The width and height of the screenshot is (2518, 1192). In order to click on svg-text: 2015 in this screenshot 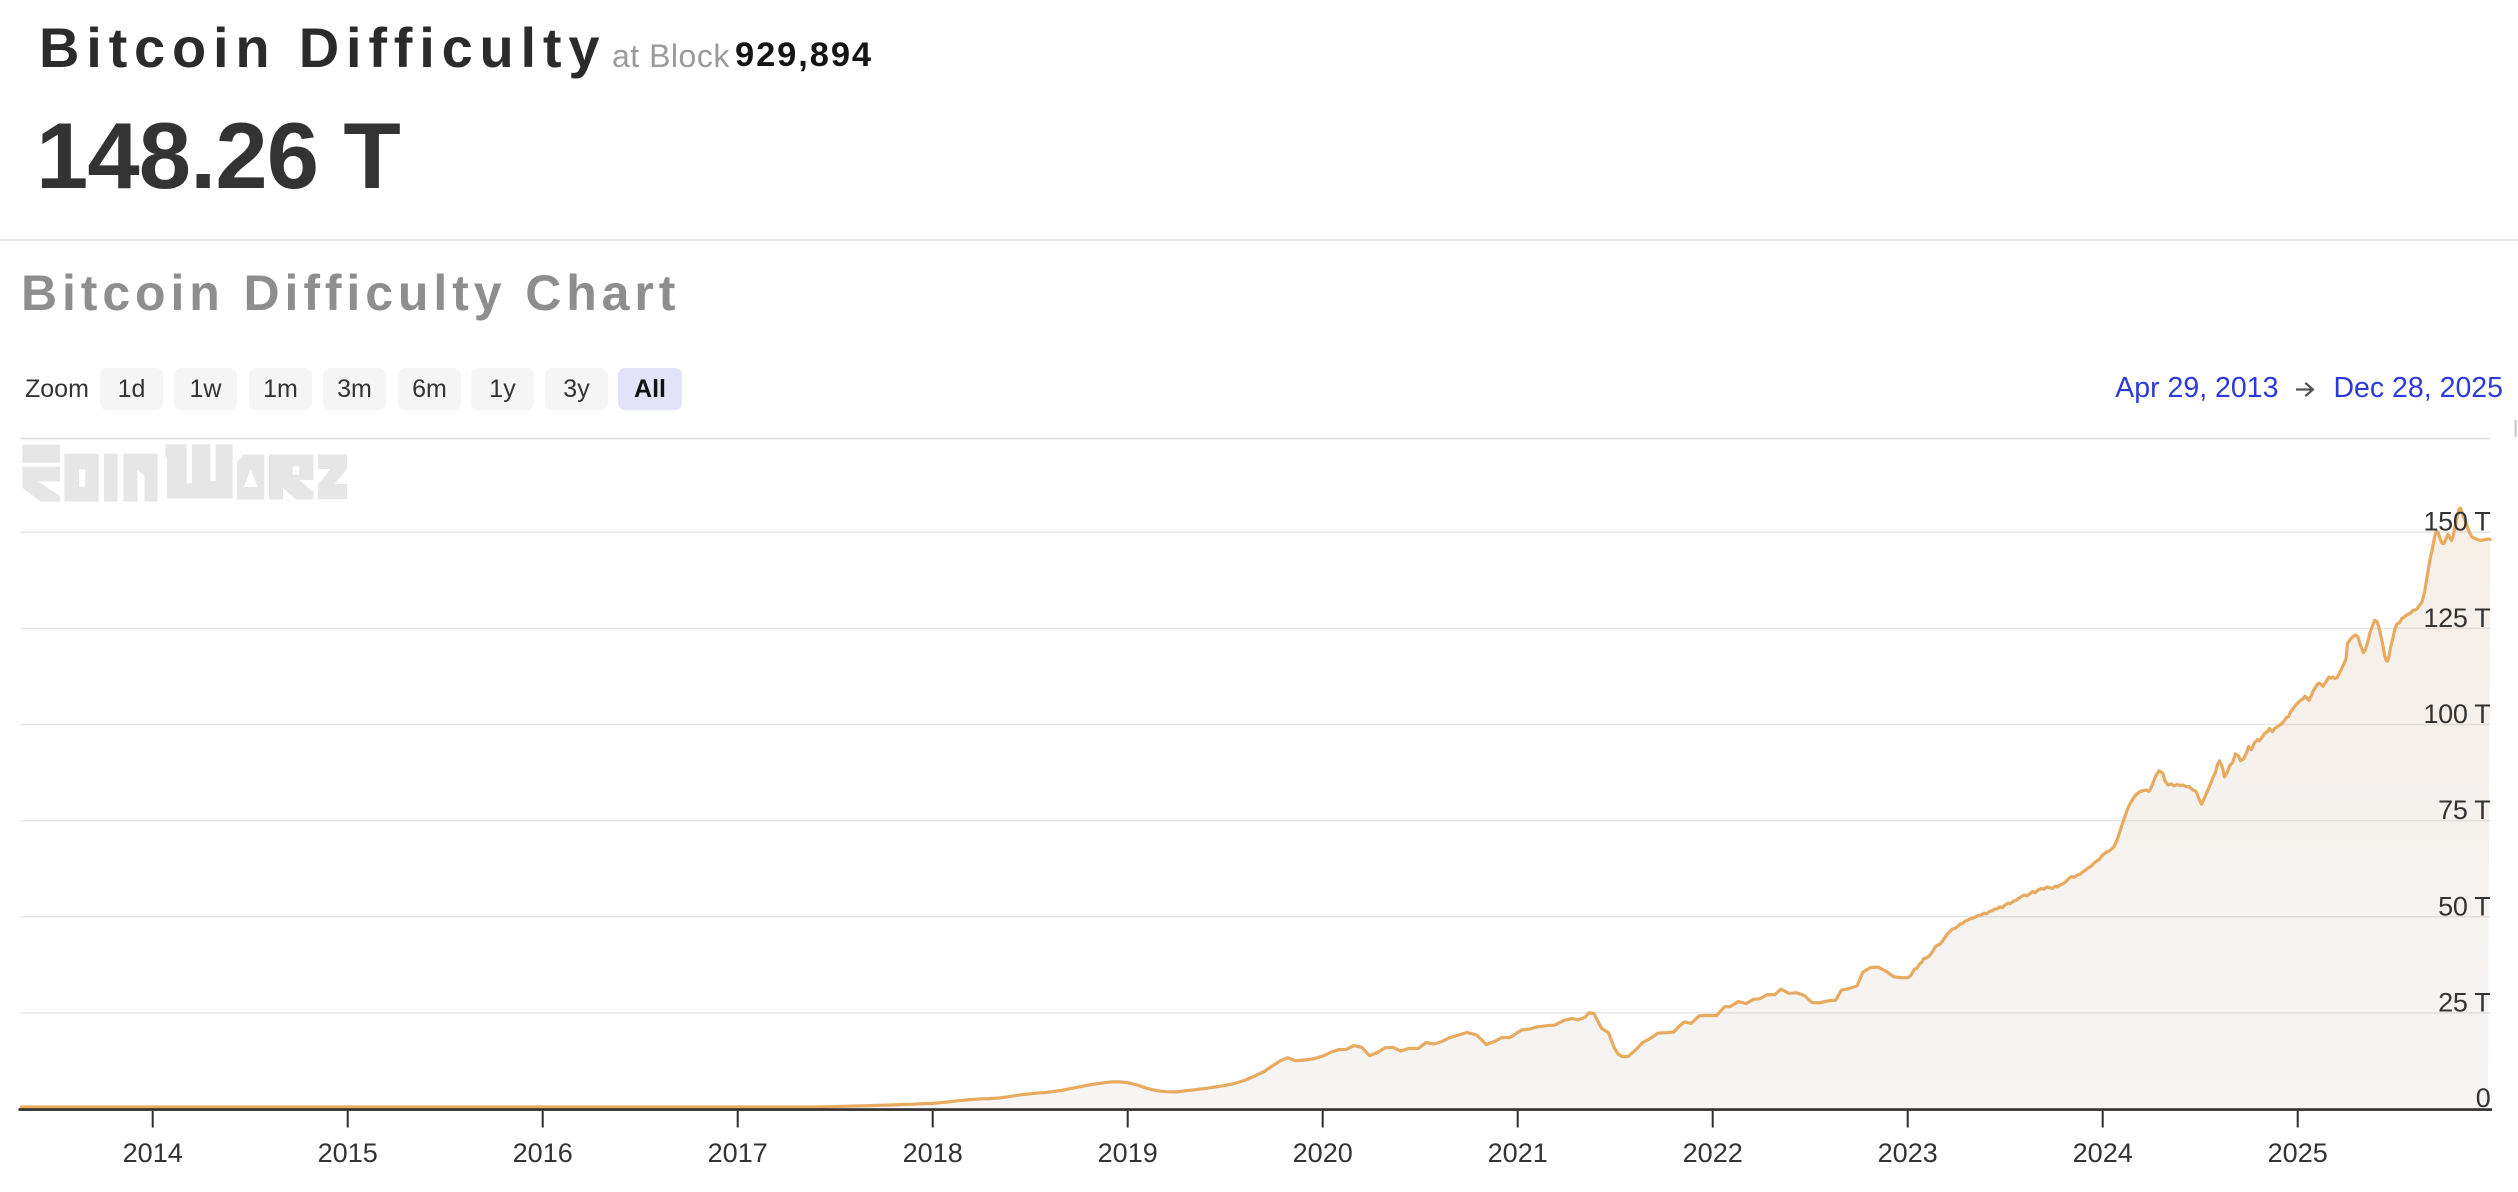, I will do `click(348, 1153)`.